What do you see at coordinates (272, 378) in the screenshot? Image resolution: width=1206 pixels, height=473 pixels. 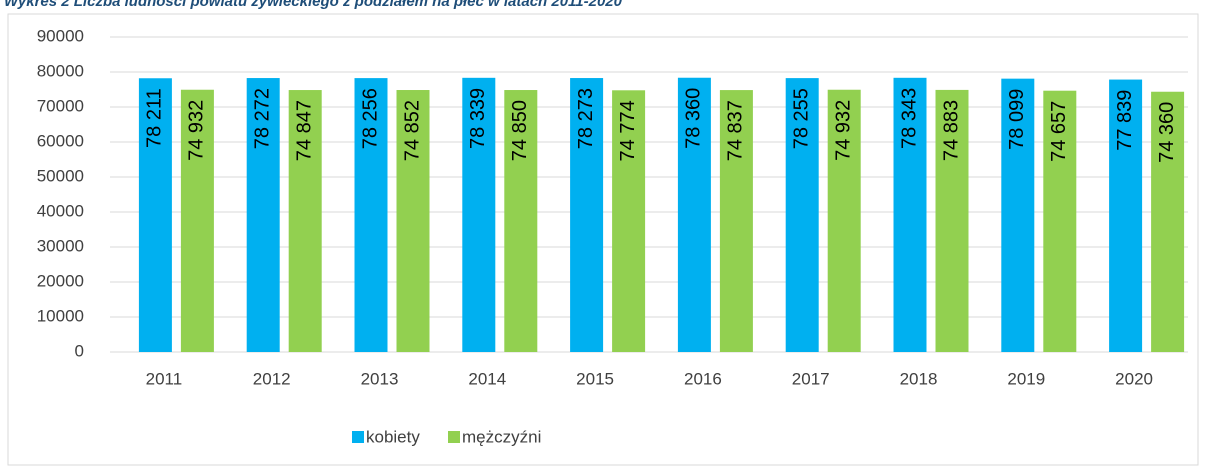 I see `x-tick-label: 2012` at bounding box center [272, 378].